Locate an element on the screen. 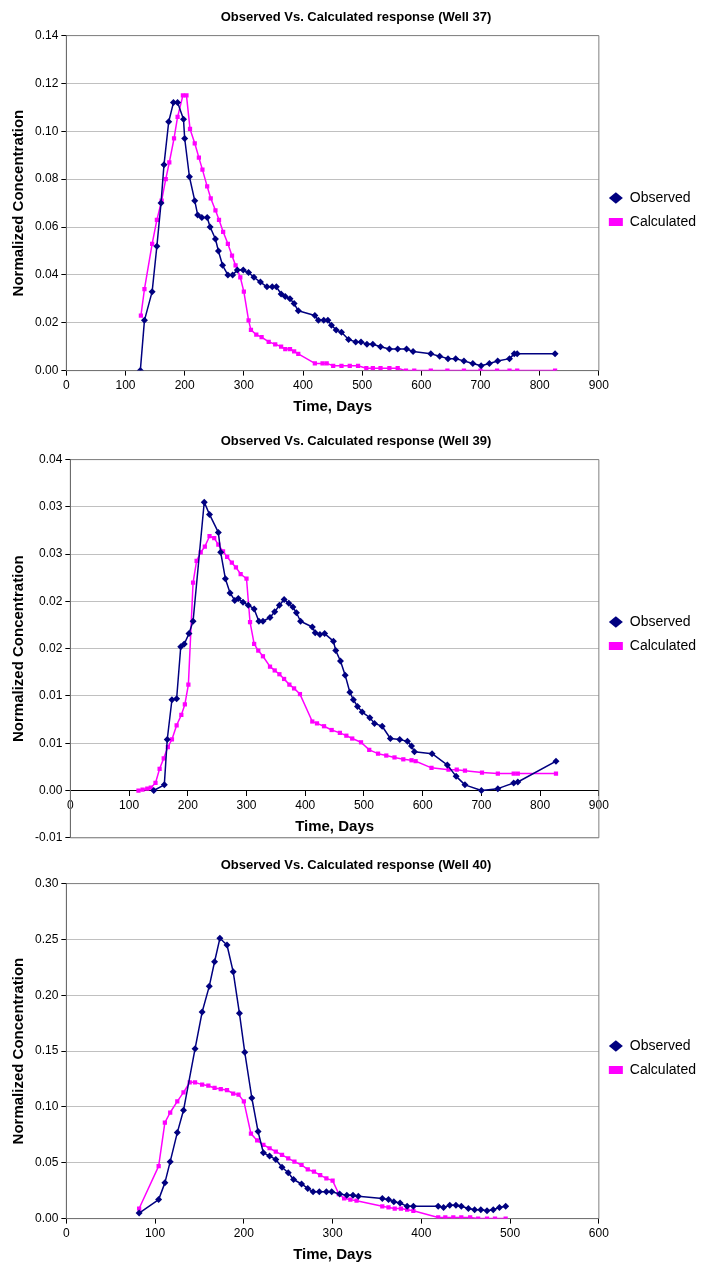 This screenshot has height=1274, width=710. y-tick-label: 0.14 is located at coordinates (47, 34).